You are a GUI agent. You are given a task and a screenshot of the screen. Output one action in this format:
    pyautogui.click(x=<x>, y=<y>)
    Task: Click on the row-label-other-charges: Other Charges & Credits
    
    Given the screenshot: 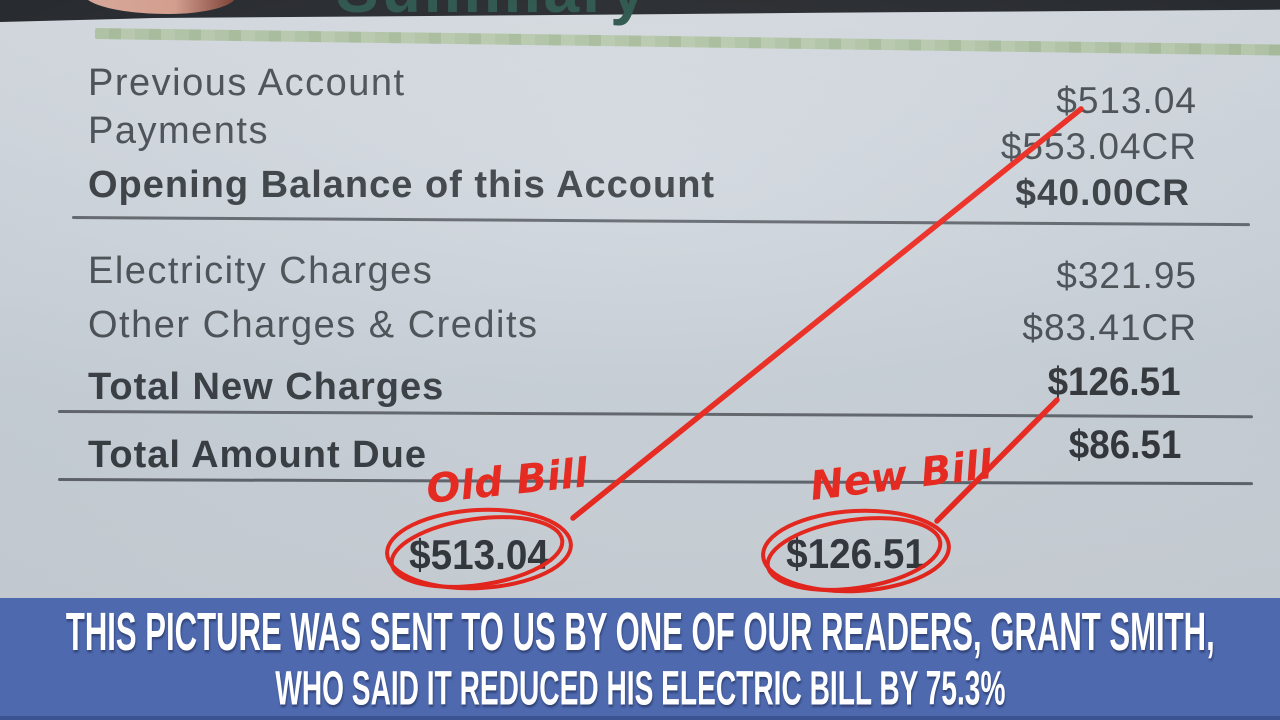 What is the action you would take?
    pyautogui.click(x=313, y=325)
    